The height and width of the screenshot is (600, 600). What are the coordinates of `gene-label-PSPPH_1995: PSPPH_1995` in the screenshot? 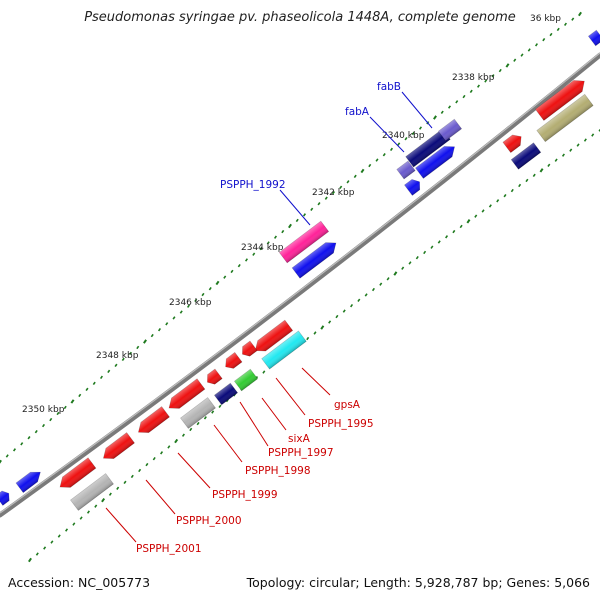 It's located at (341, 424).